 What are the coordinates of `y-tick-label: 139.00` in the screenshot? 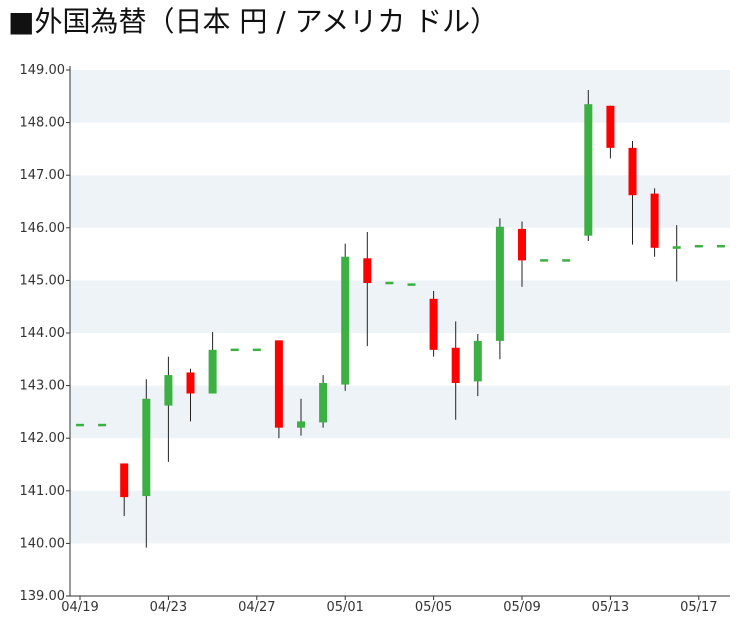 It's located at (43, 596).